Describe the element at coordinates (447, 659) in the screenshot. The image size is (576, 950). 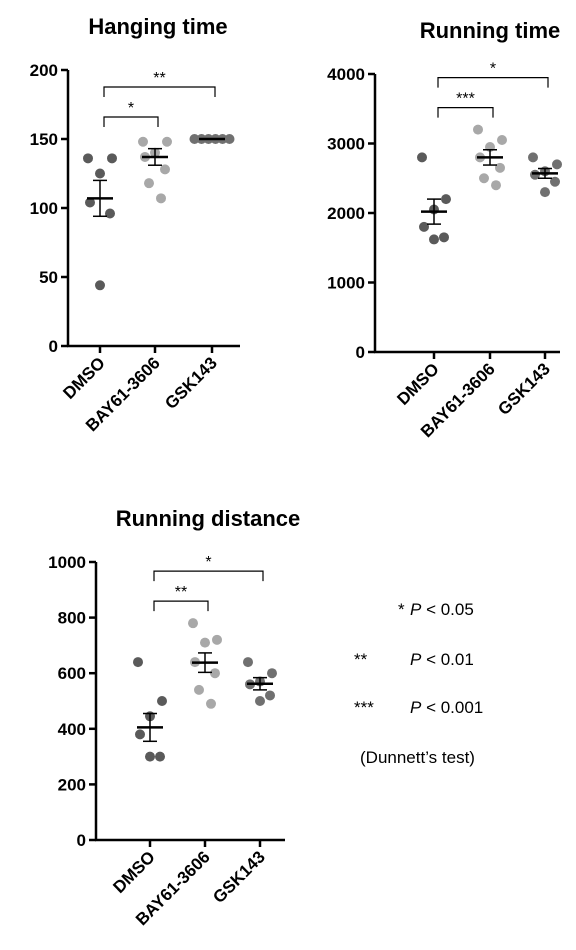
I see `legend-threshold-text: < 0.01` at that location.